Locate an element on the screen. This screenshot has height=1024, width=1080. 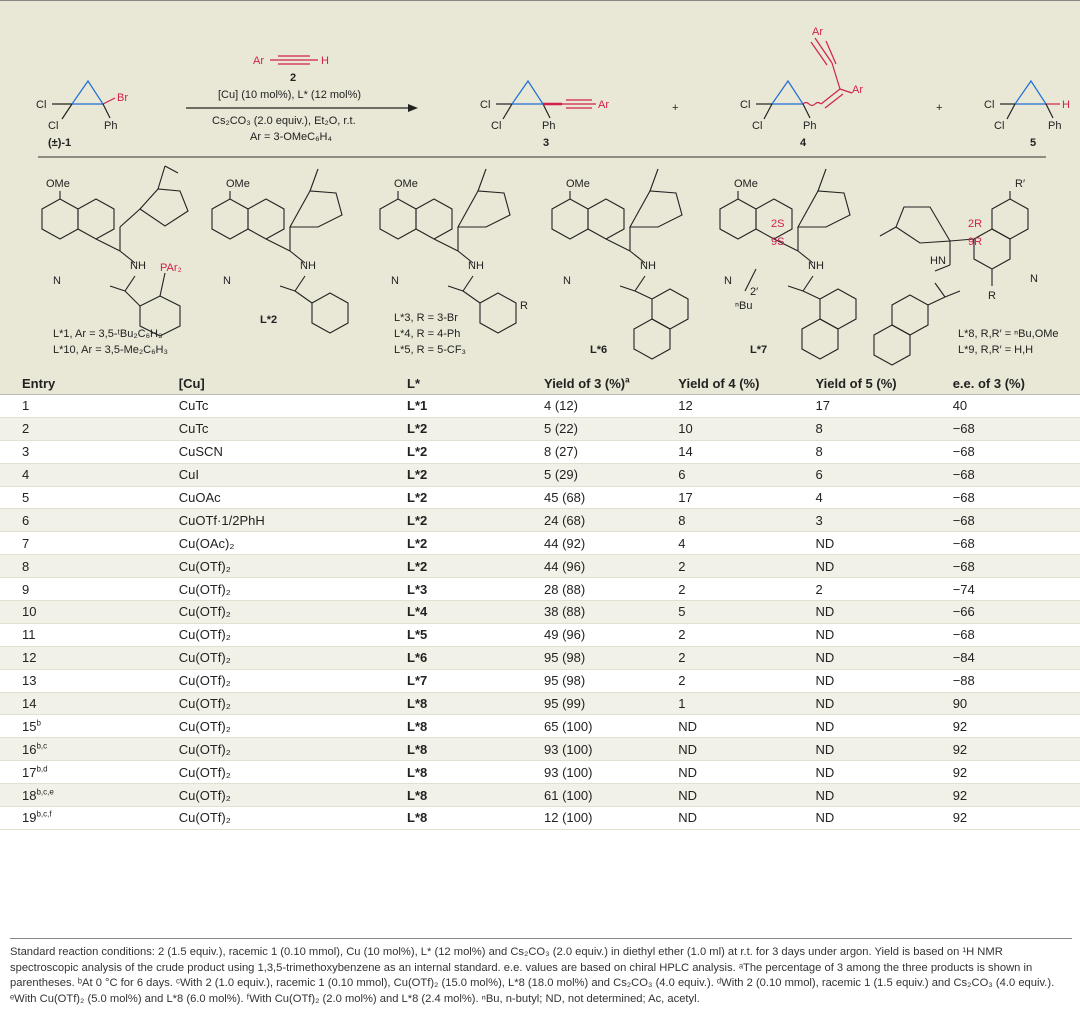
l8-hn: HN is located at coordinates (938, 261).